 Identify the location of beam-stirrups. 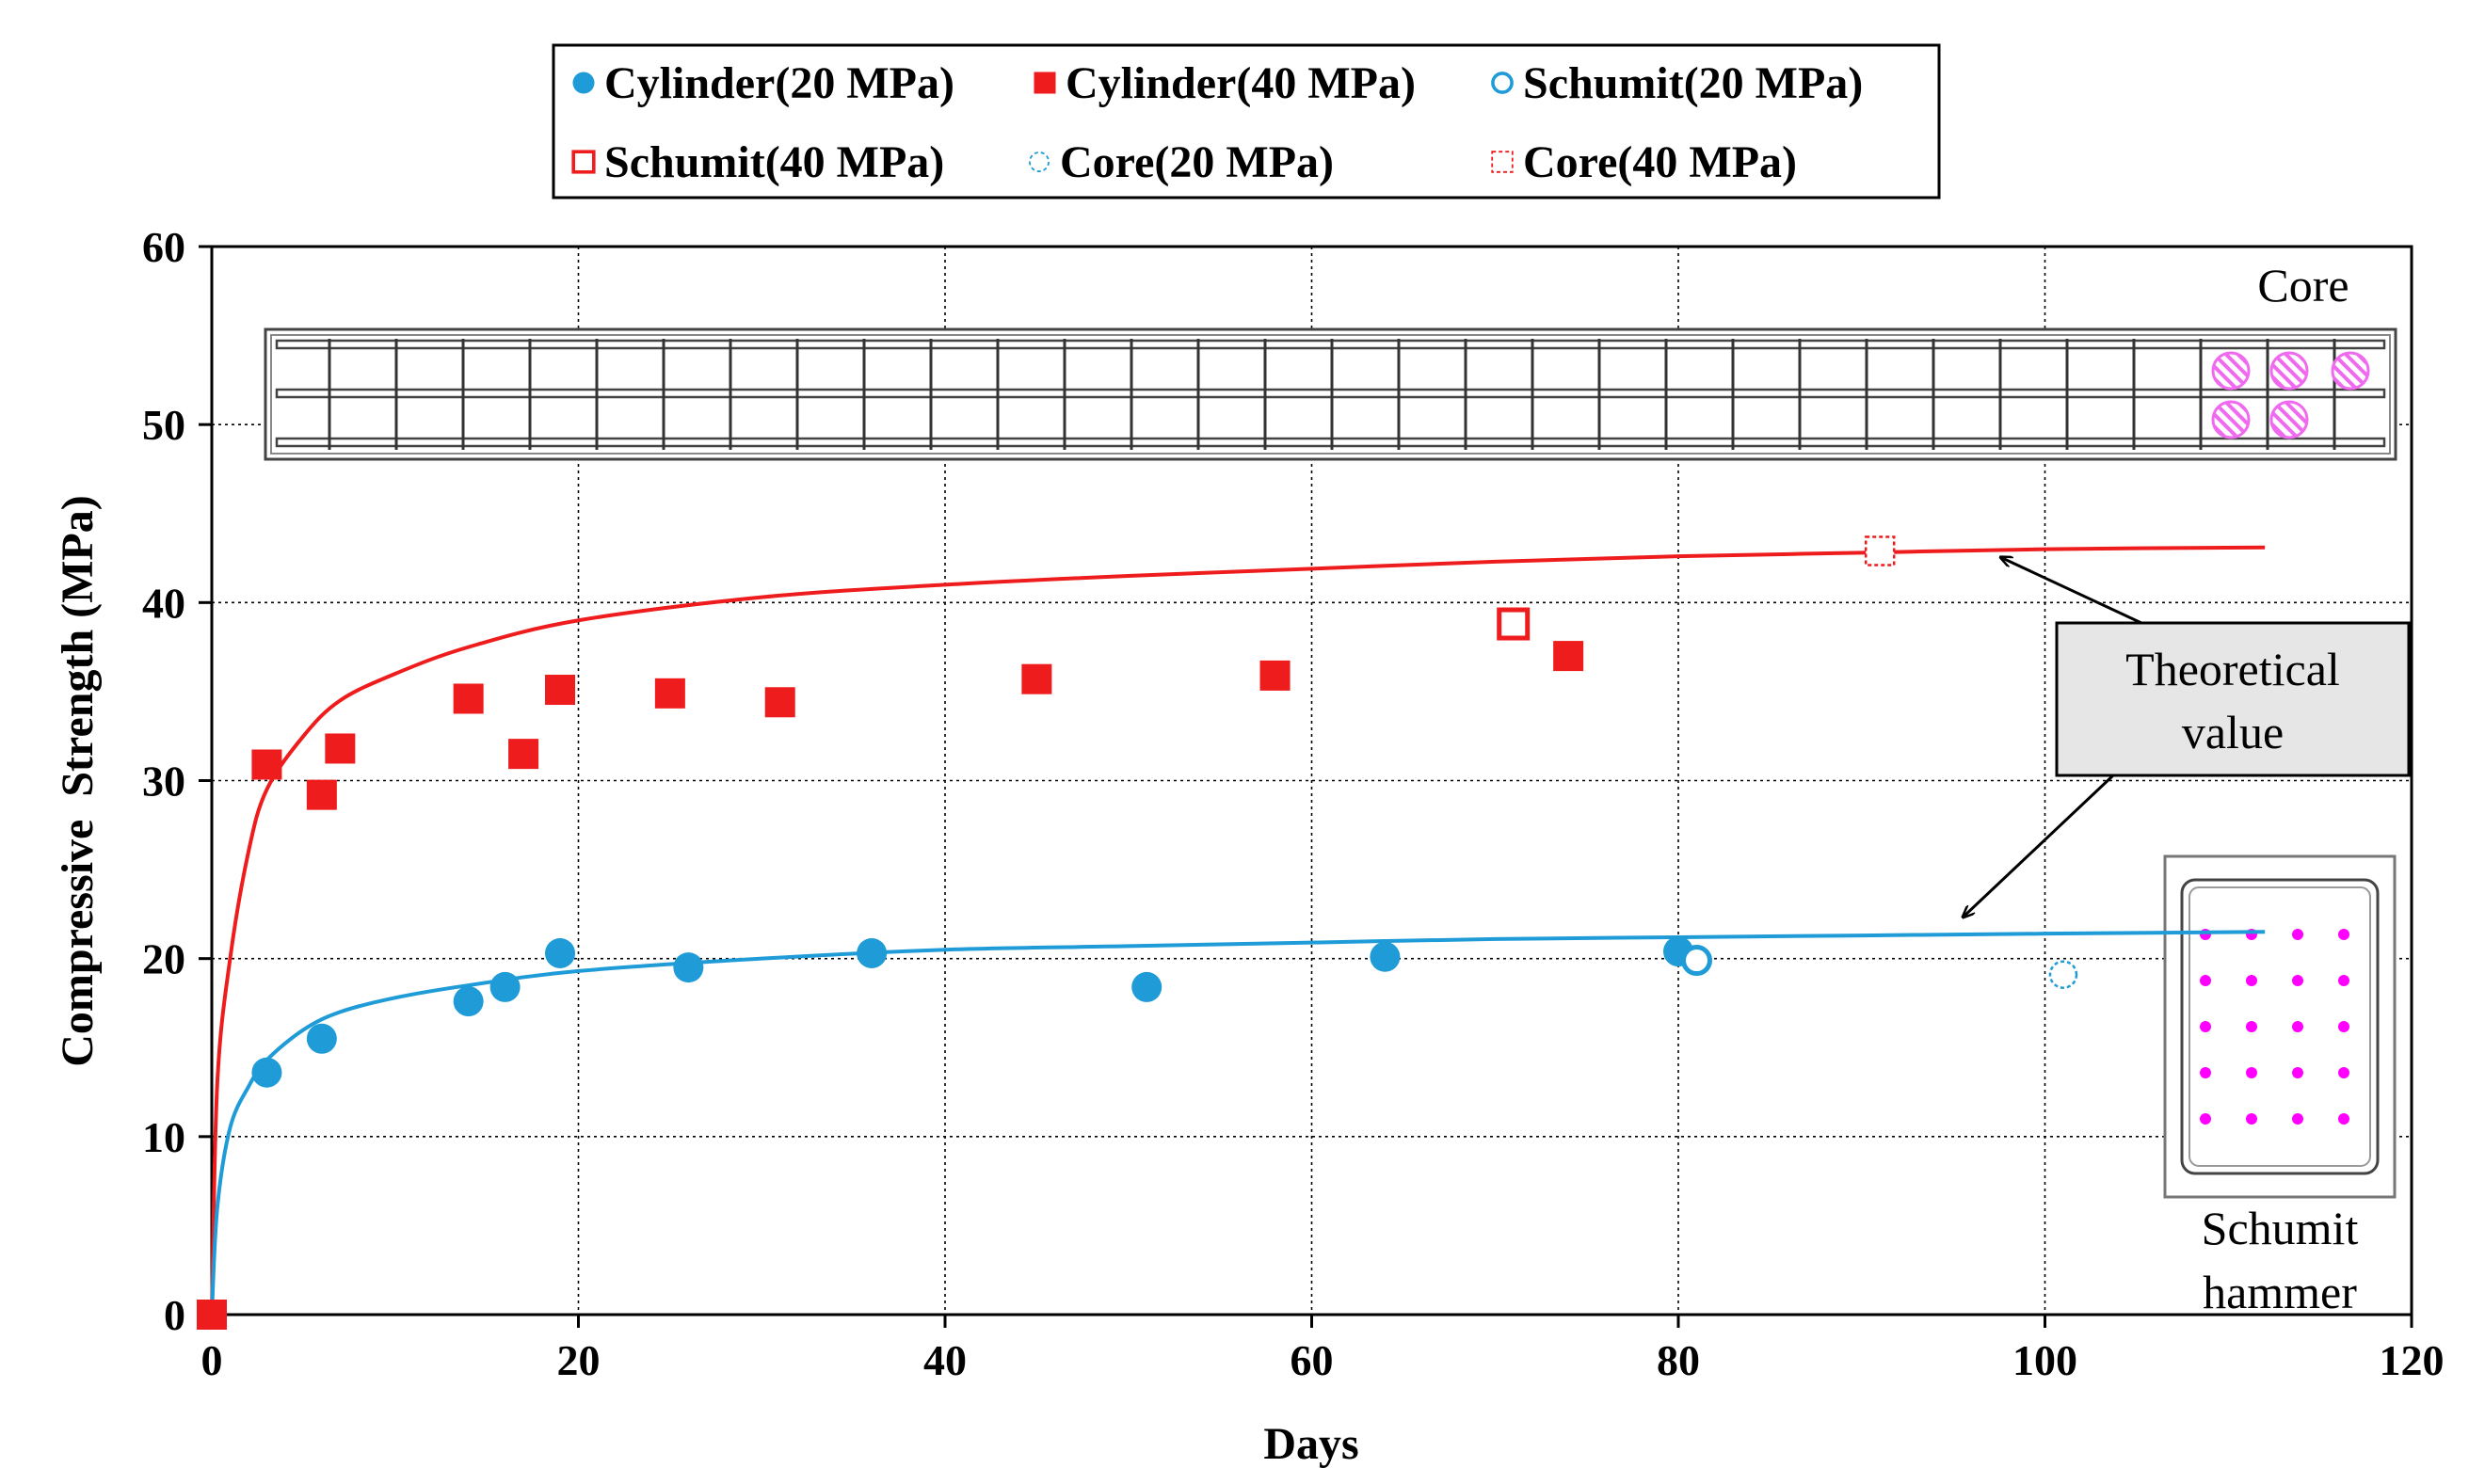
(1332, 394).